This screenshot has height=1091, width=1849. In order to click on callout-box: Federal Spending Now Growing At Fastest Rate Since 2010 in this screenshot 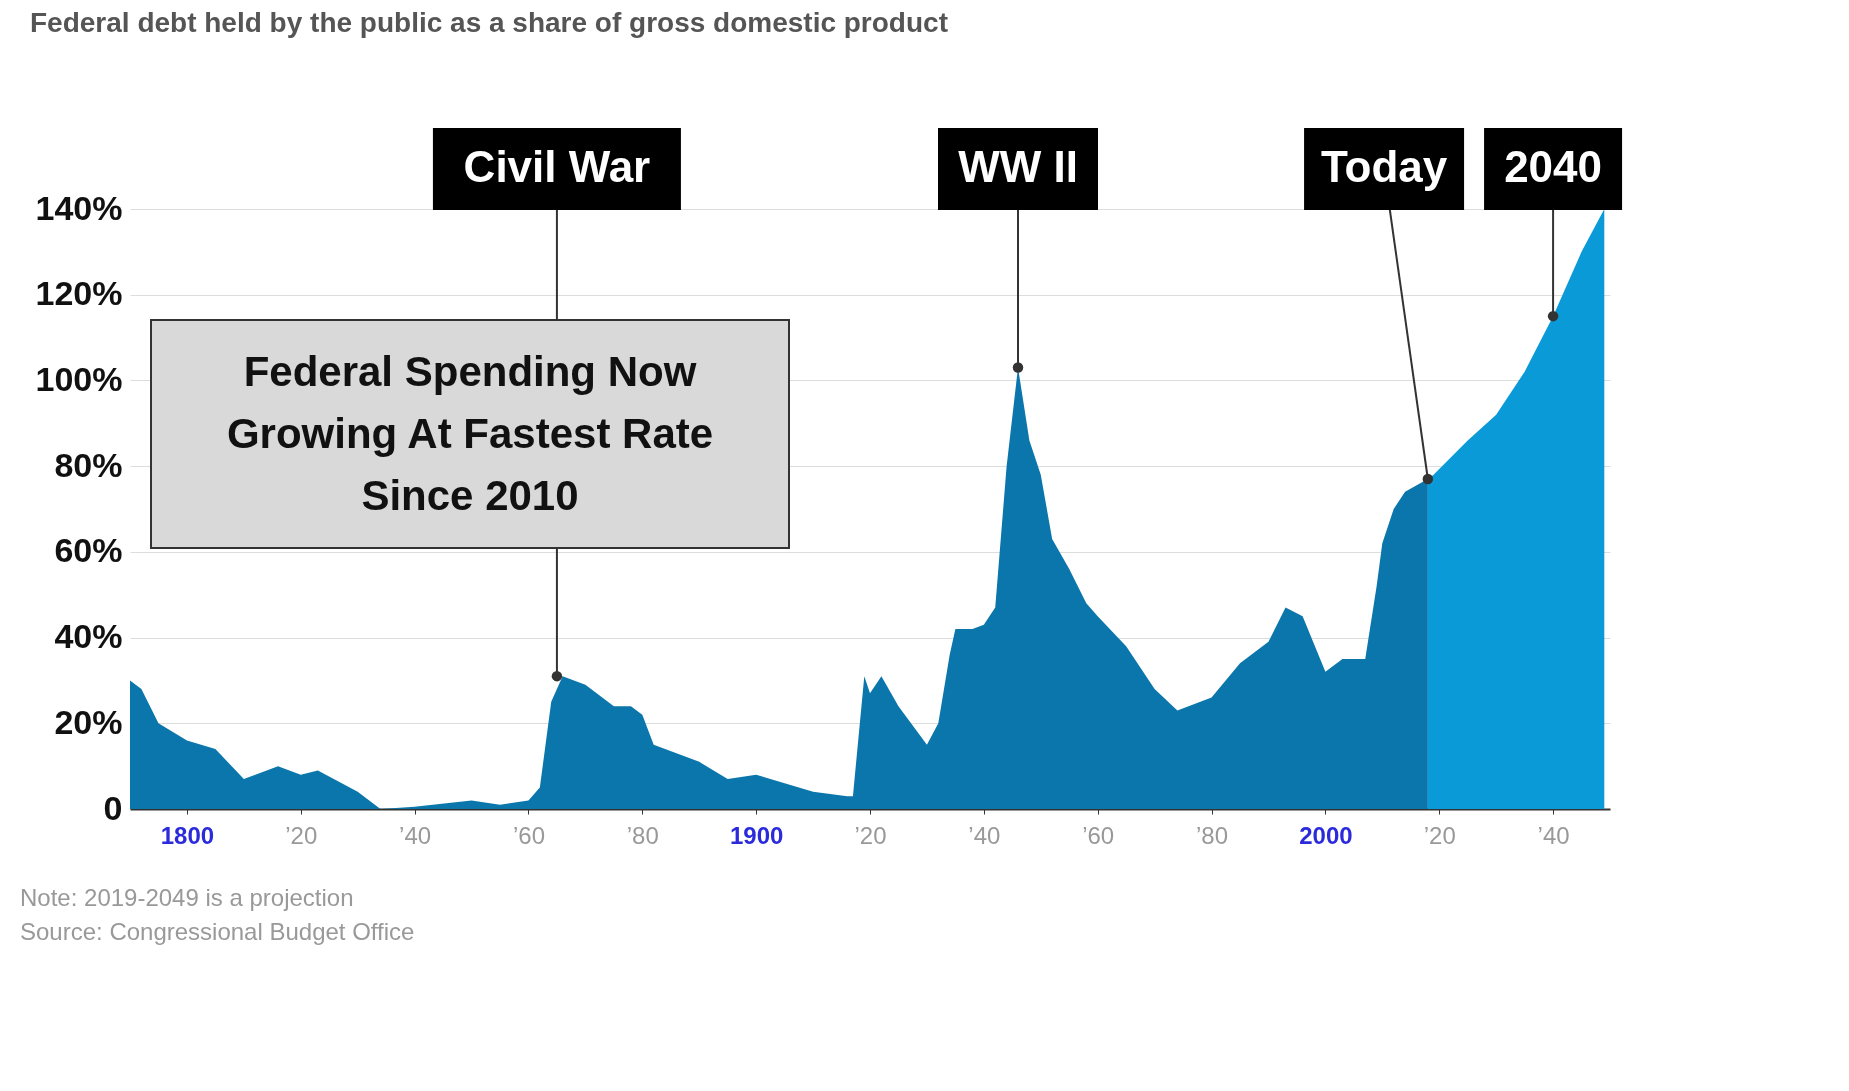, I will do `click(470, 434)`.